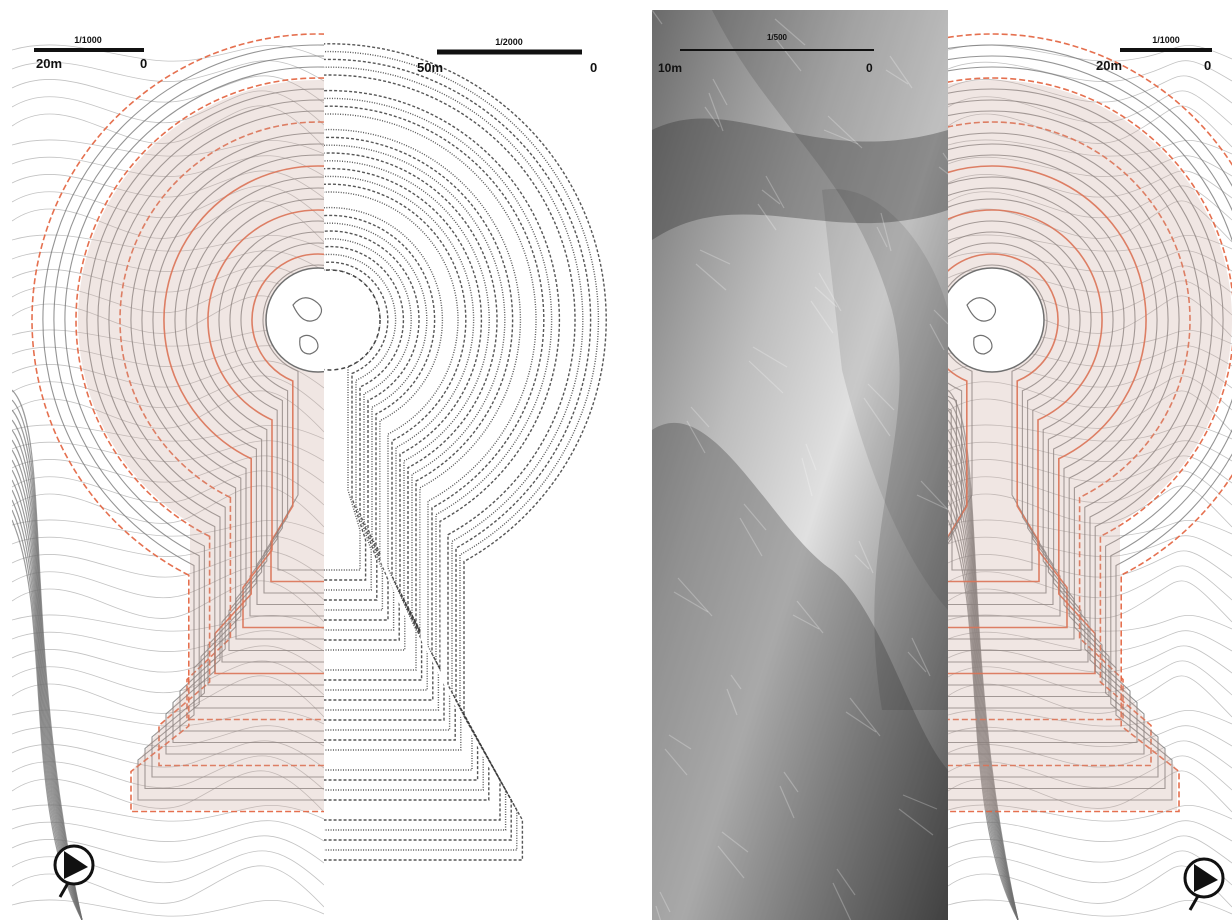 Image resolution: width=1232 pixels, height=920 pixels. What do you see at coordinates (1154, 54) in the screenshot?
I see `scale-bar-right: 1/1000 20m 0` at bounding box center [1154, 54].